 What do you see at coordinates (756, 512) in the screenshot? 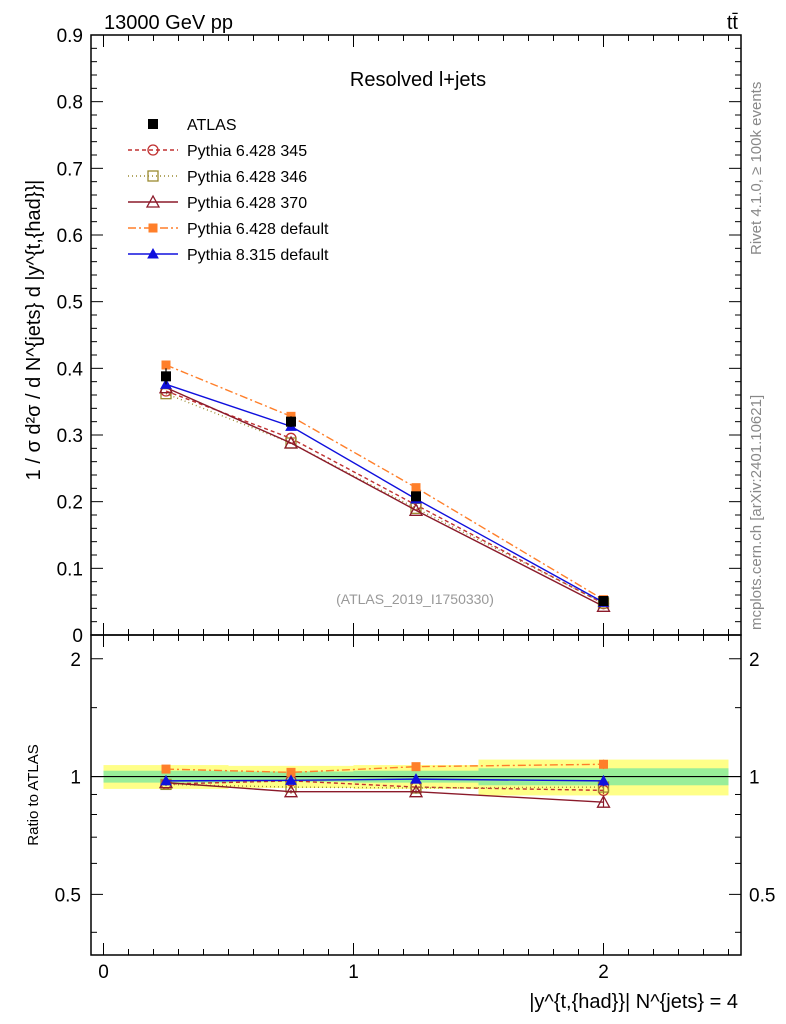
I see `mcplots-label: mcplots.cern.ch [arXiv:2401.10621]` at bounding box center [756, 512].